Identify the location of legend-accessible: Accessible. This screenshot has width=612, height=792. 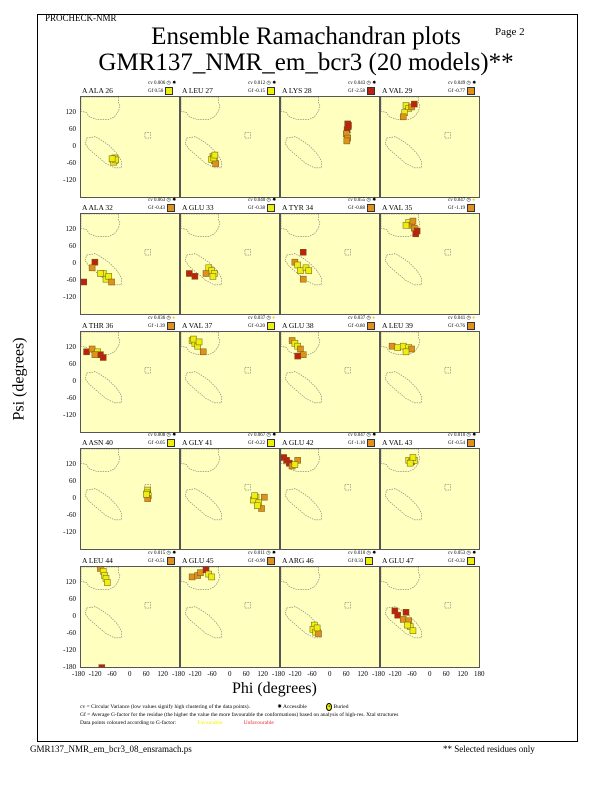
(295, 707).